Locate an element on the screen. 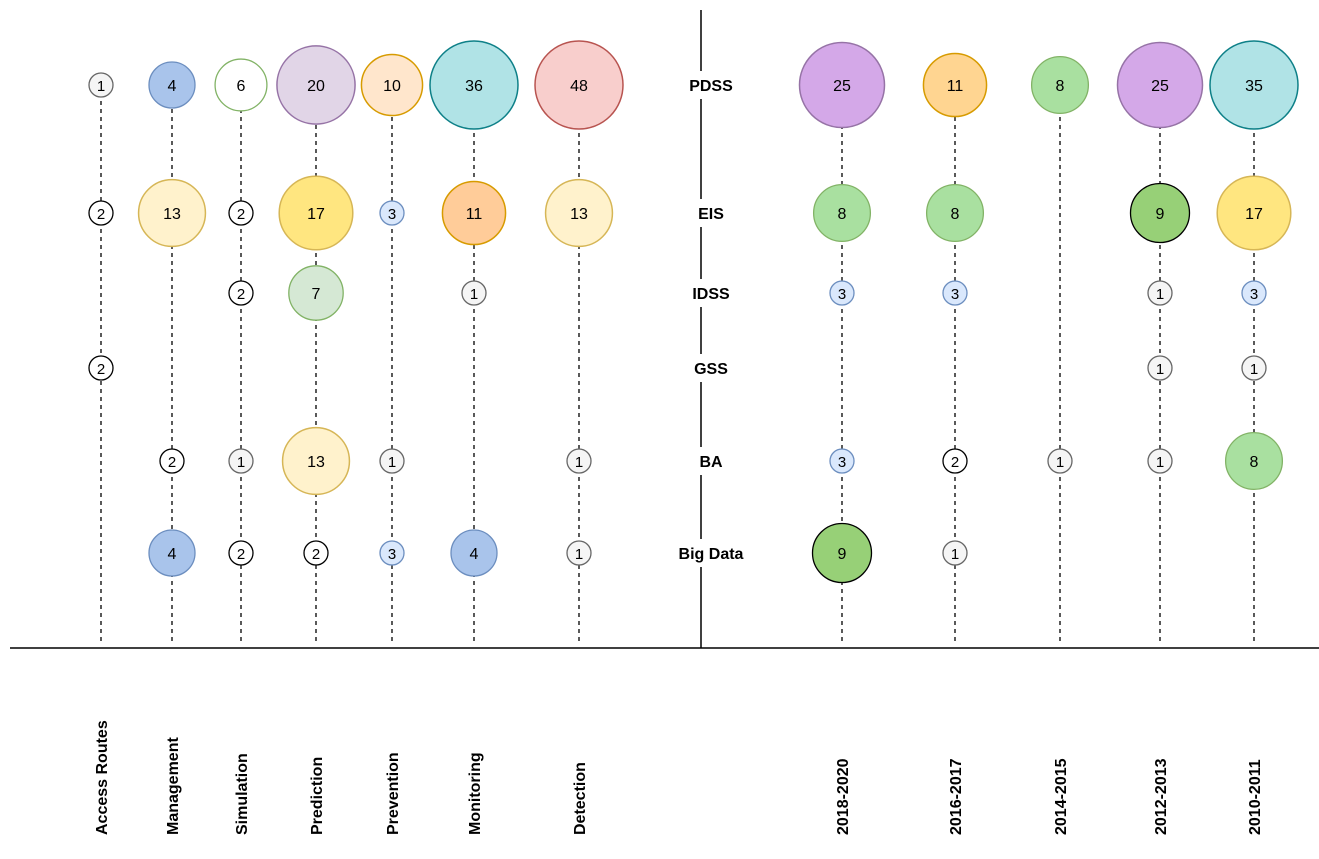  column-label-2010-2011: 2010-2011 is located at coordinates (1255, 797).